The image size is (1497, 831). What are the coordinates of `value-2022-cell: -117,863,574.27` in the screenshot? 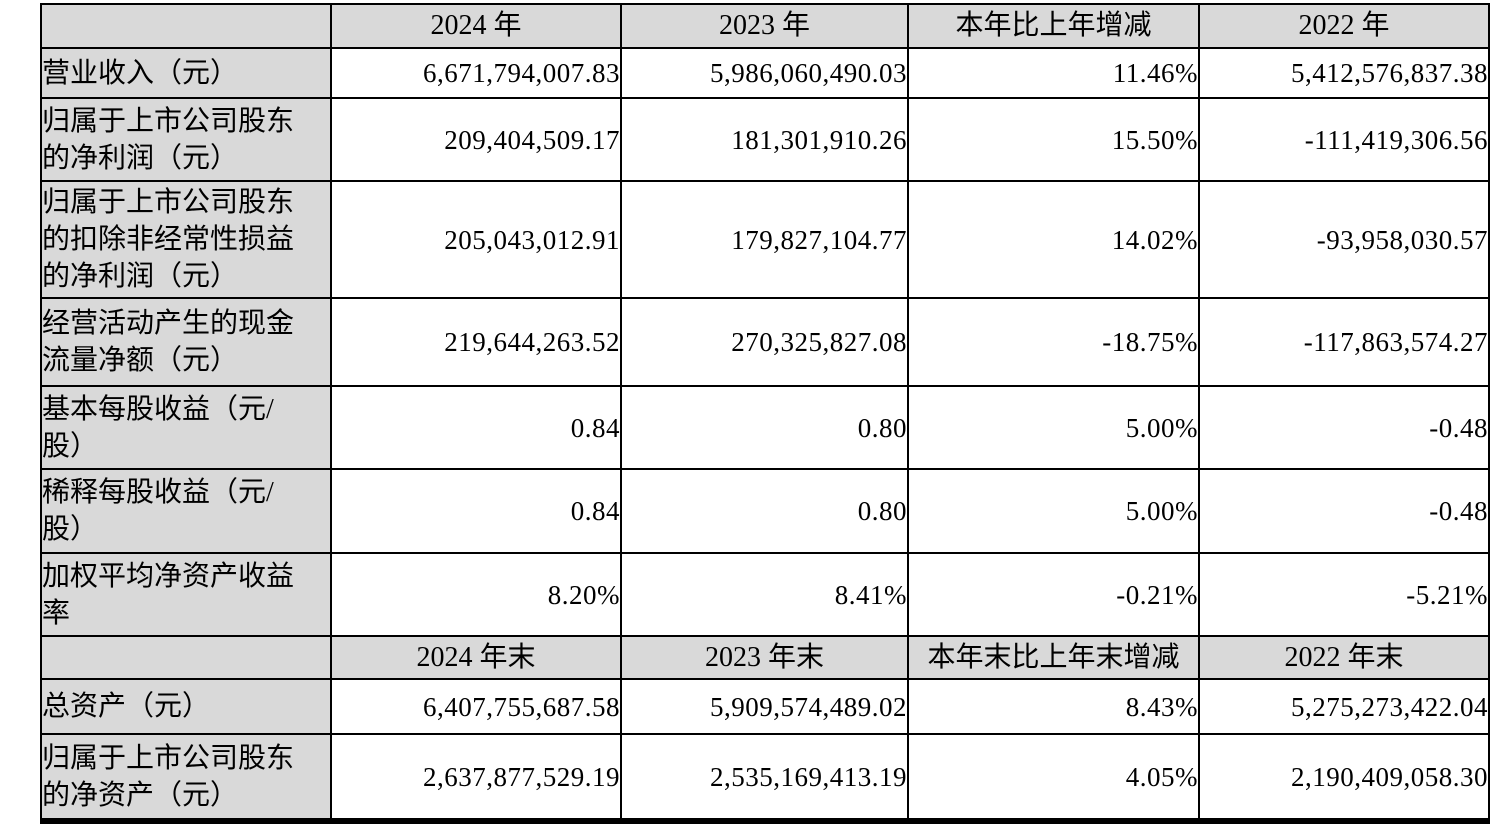 It's located at (1344, 342).